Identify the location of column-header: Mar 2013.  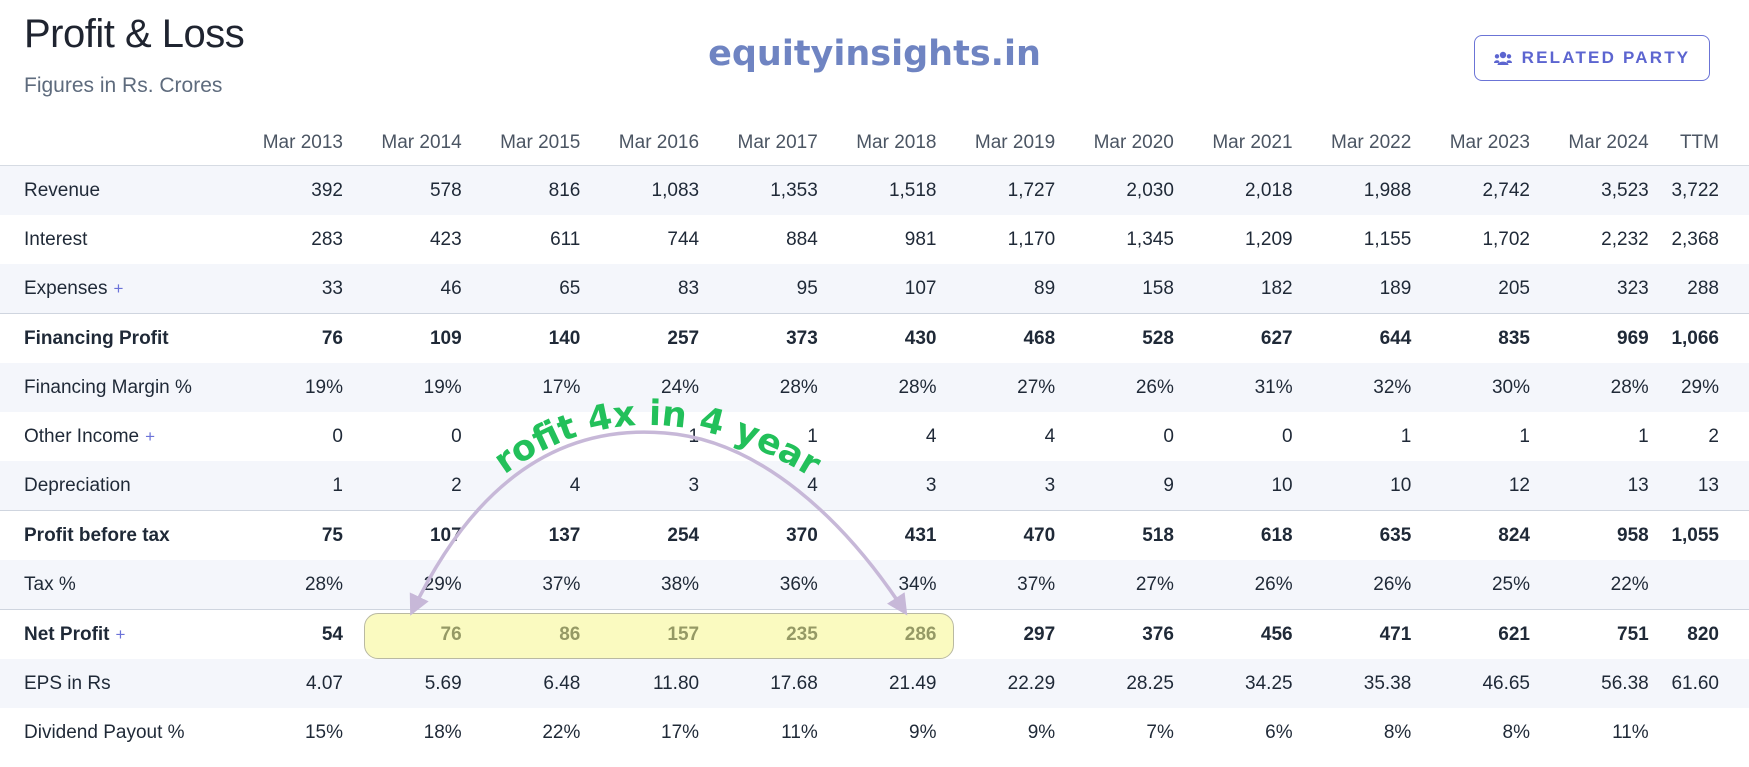
(289, 143).